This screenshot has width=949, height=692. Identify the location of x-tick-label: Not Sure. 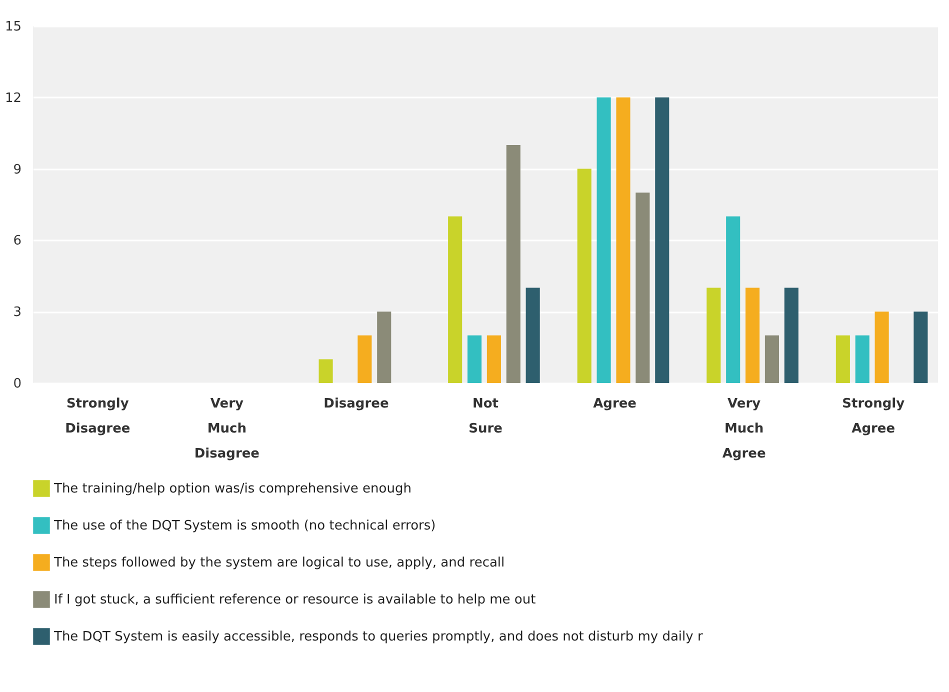
(485, 416).